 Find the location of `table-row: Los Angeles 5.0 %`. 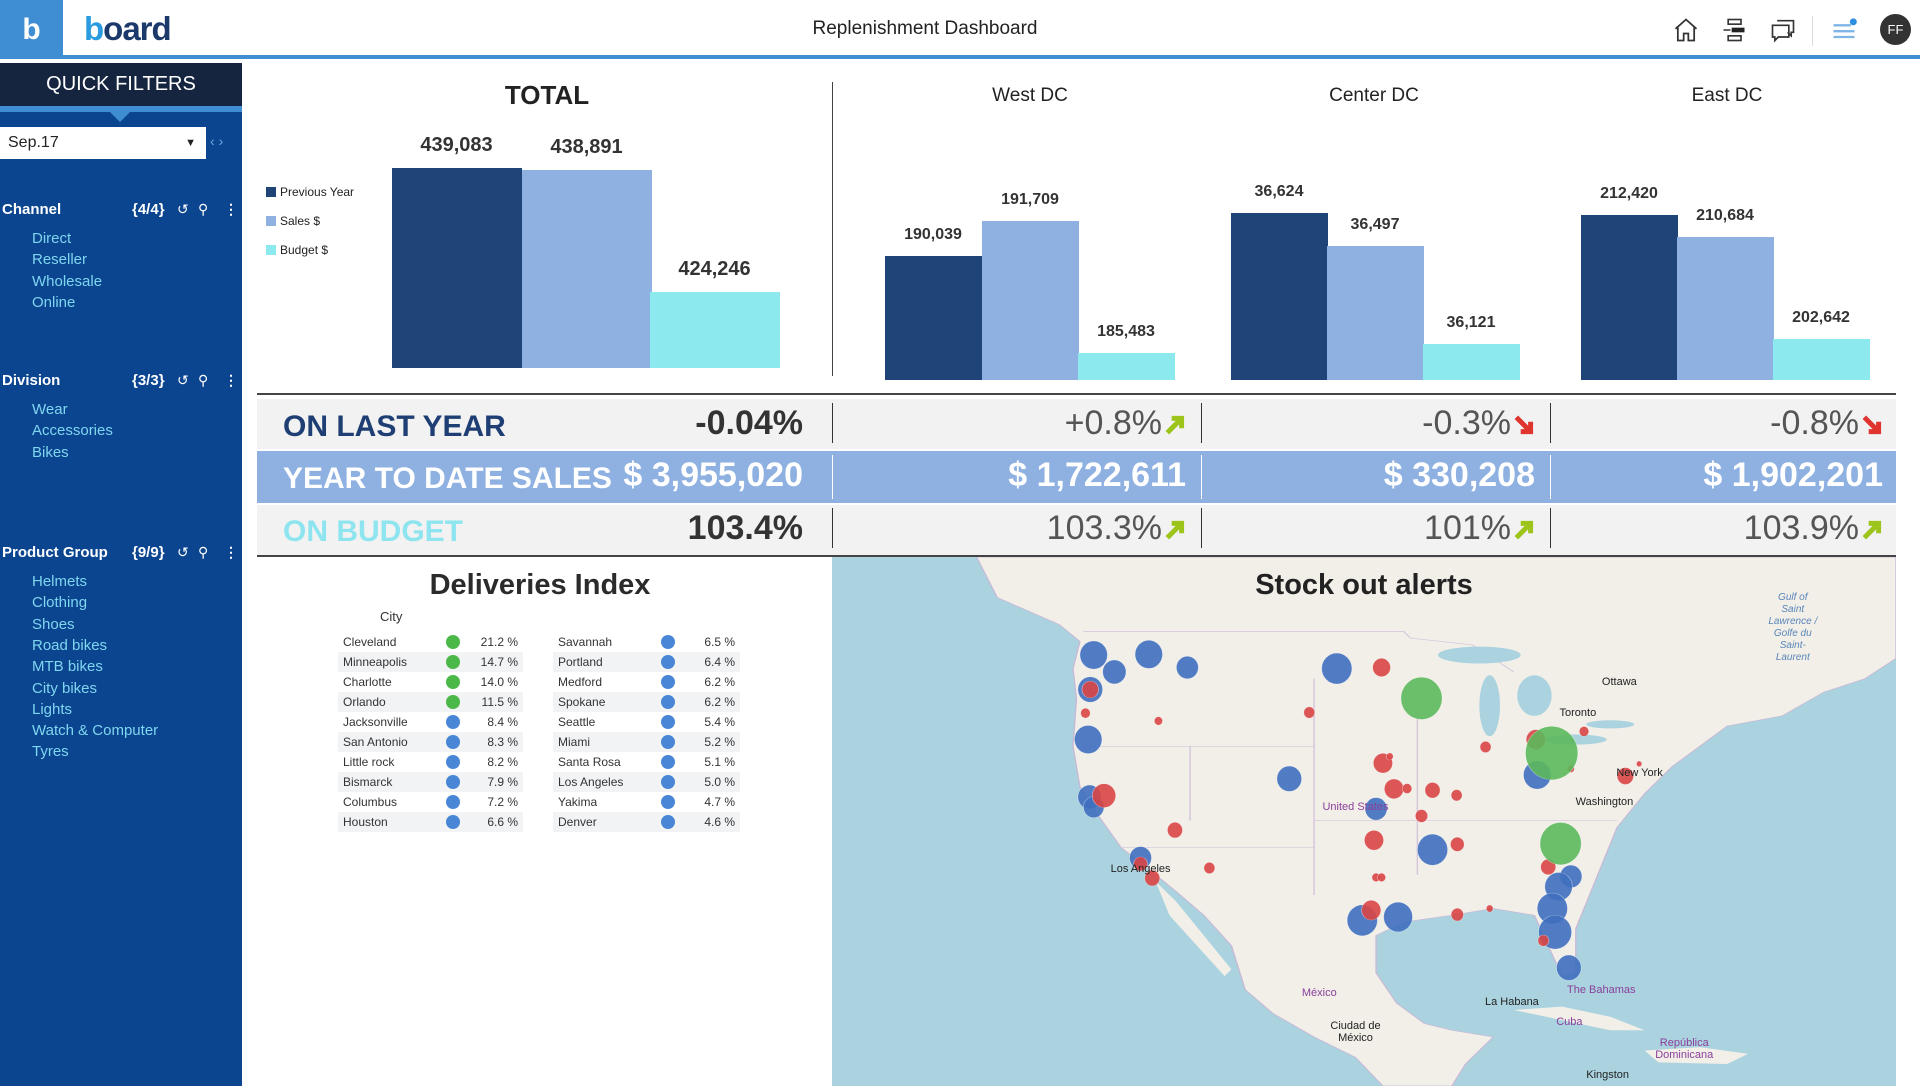

table-row: Los Angeles 5.0 % is located at coordinates (646, 782).